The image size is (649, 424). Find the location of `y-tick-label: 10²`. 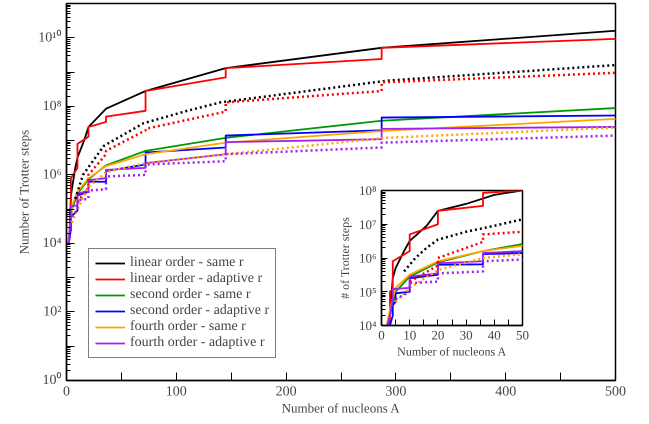

y-tick-label: 10² is located at coordinates (52, 312).